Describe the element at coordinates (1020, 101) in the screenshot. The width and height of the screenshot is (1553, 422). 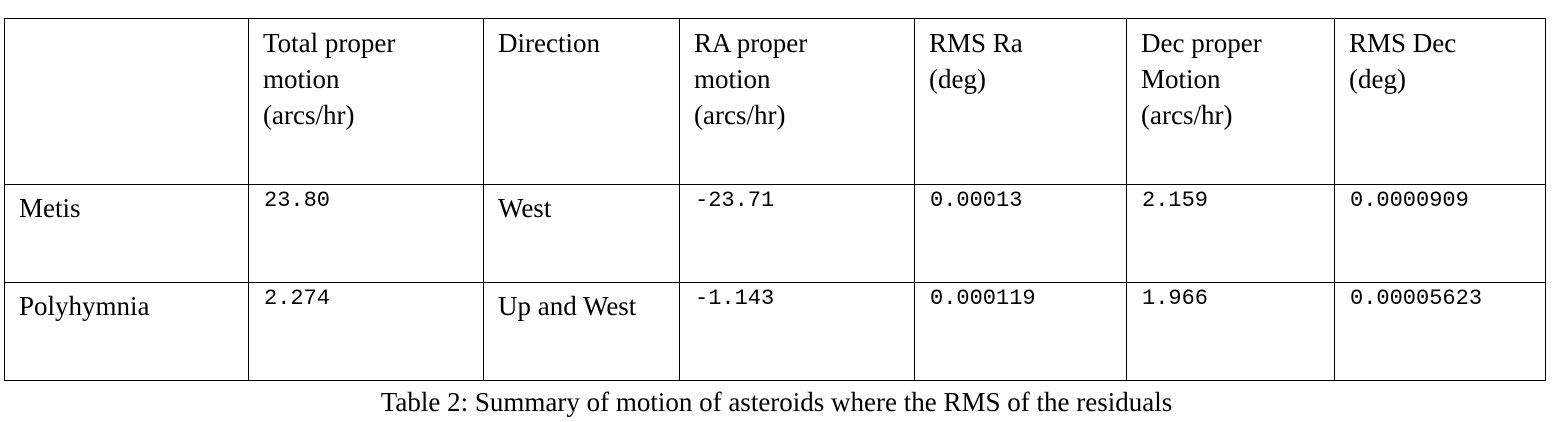
I see `header-cell-rms-ra: RMS Ra (deg)` at that location.